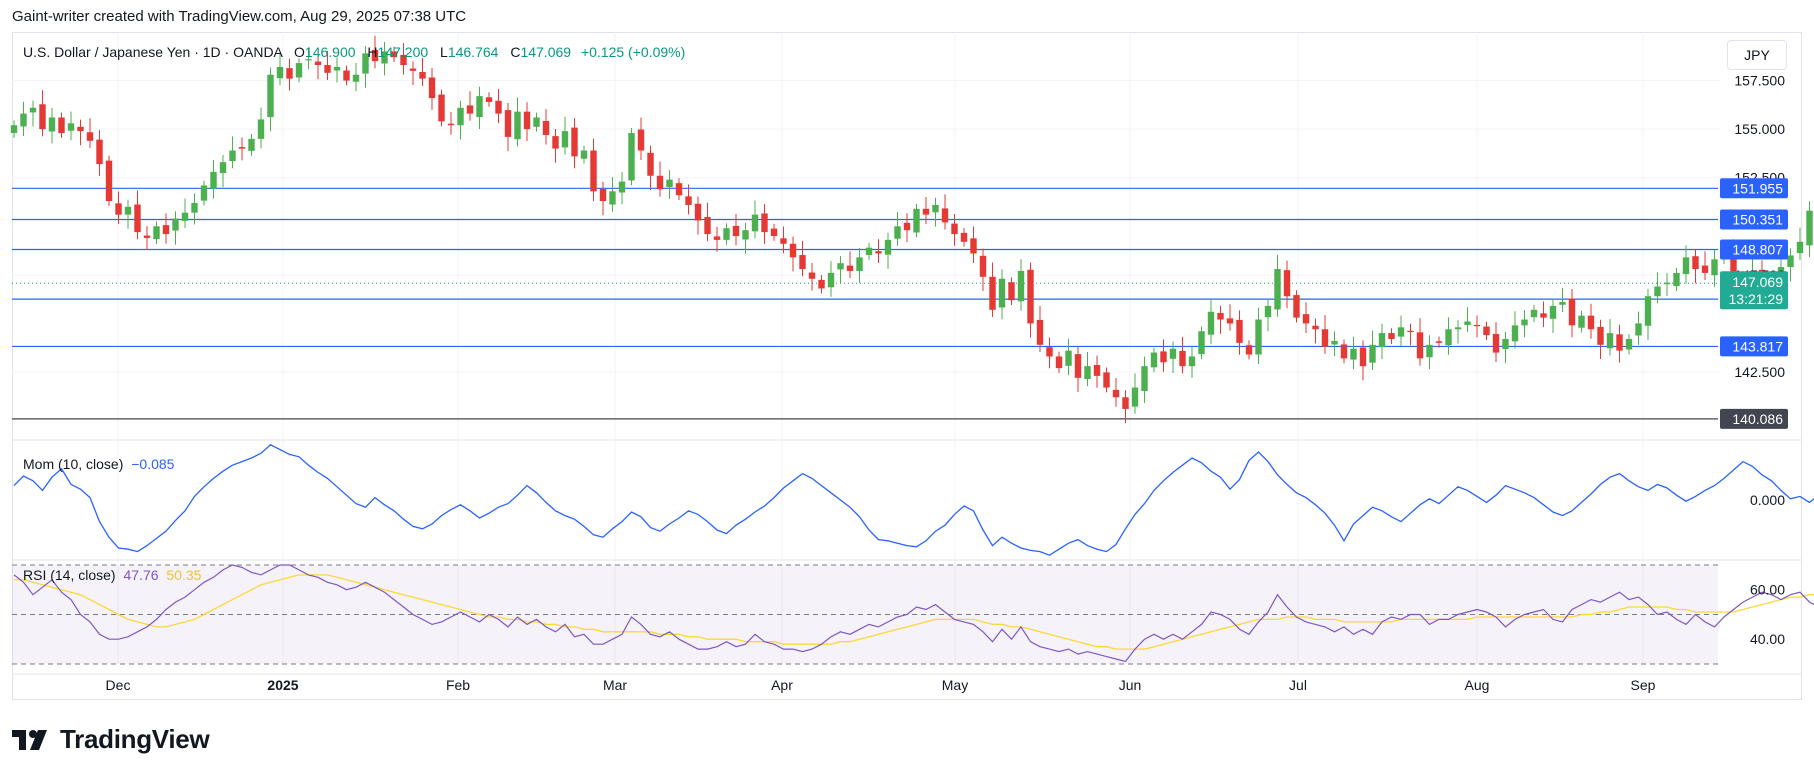 The width and height of the screenshot is (1814, 778). I want to click on change-value: +0.125 (+0.09%), so click(633, 52).